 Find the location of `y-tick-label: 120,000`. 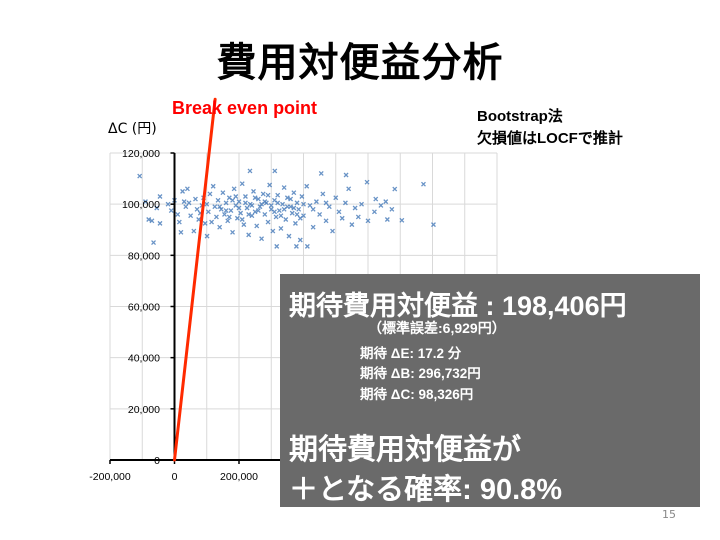

y-tick-label: 120,000 is located at coordinates (141, 154).